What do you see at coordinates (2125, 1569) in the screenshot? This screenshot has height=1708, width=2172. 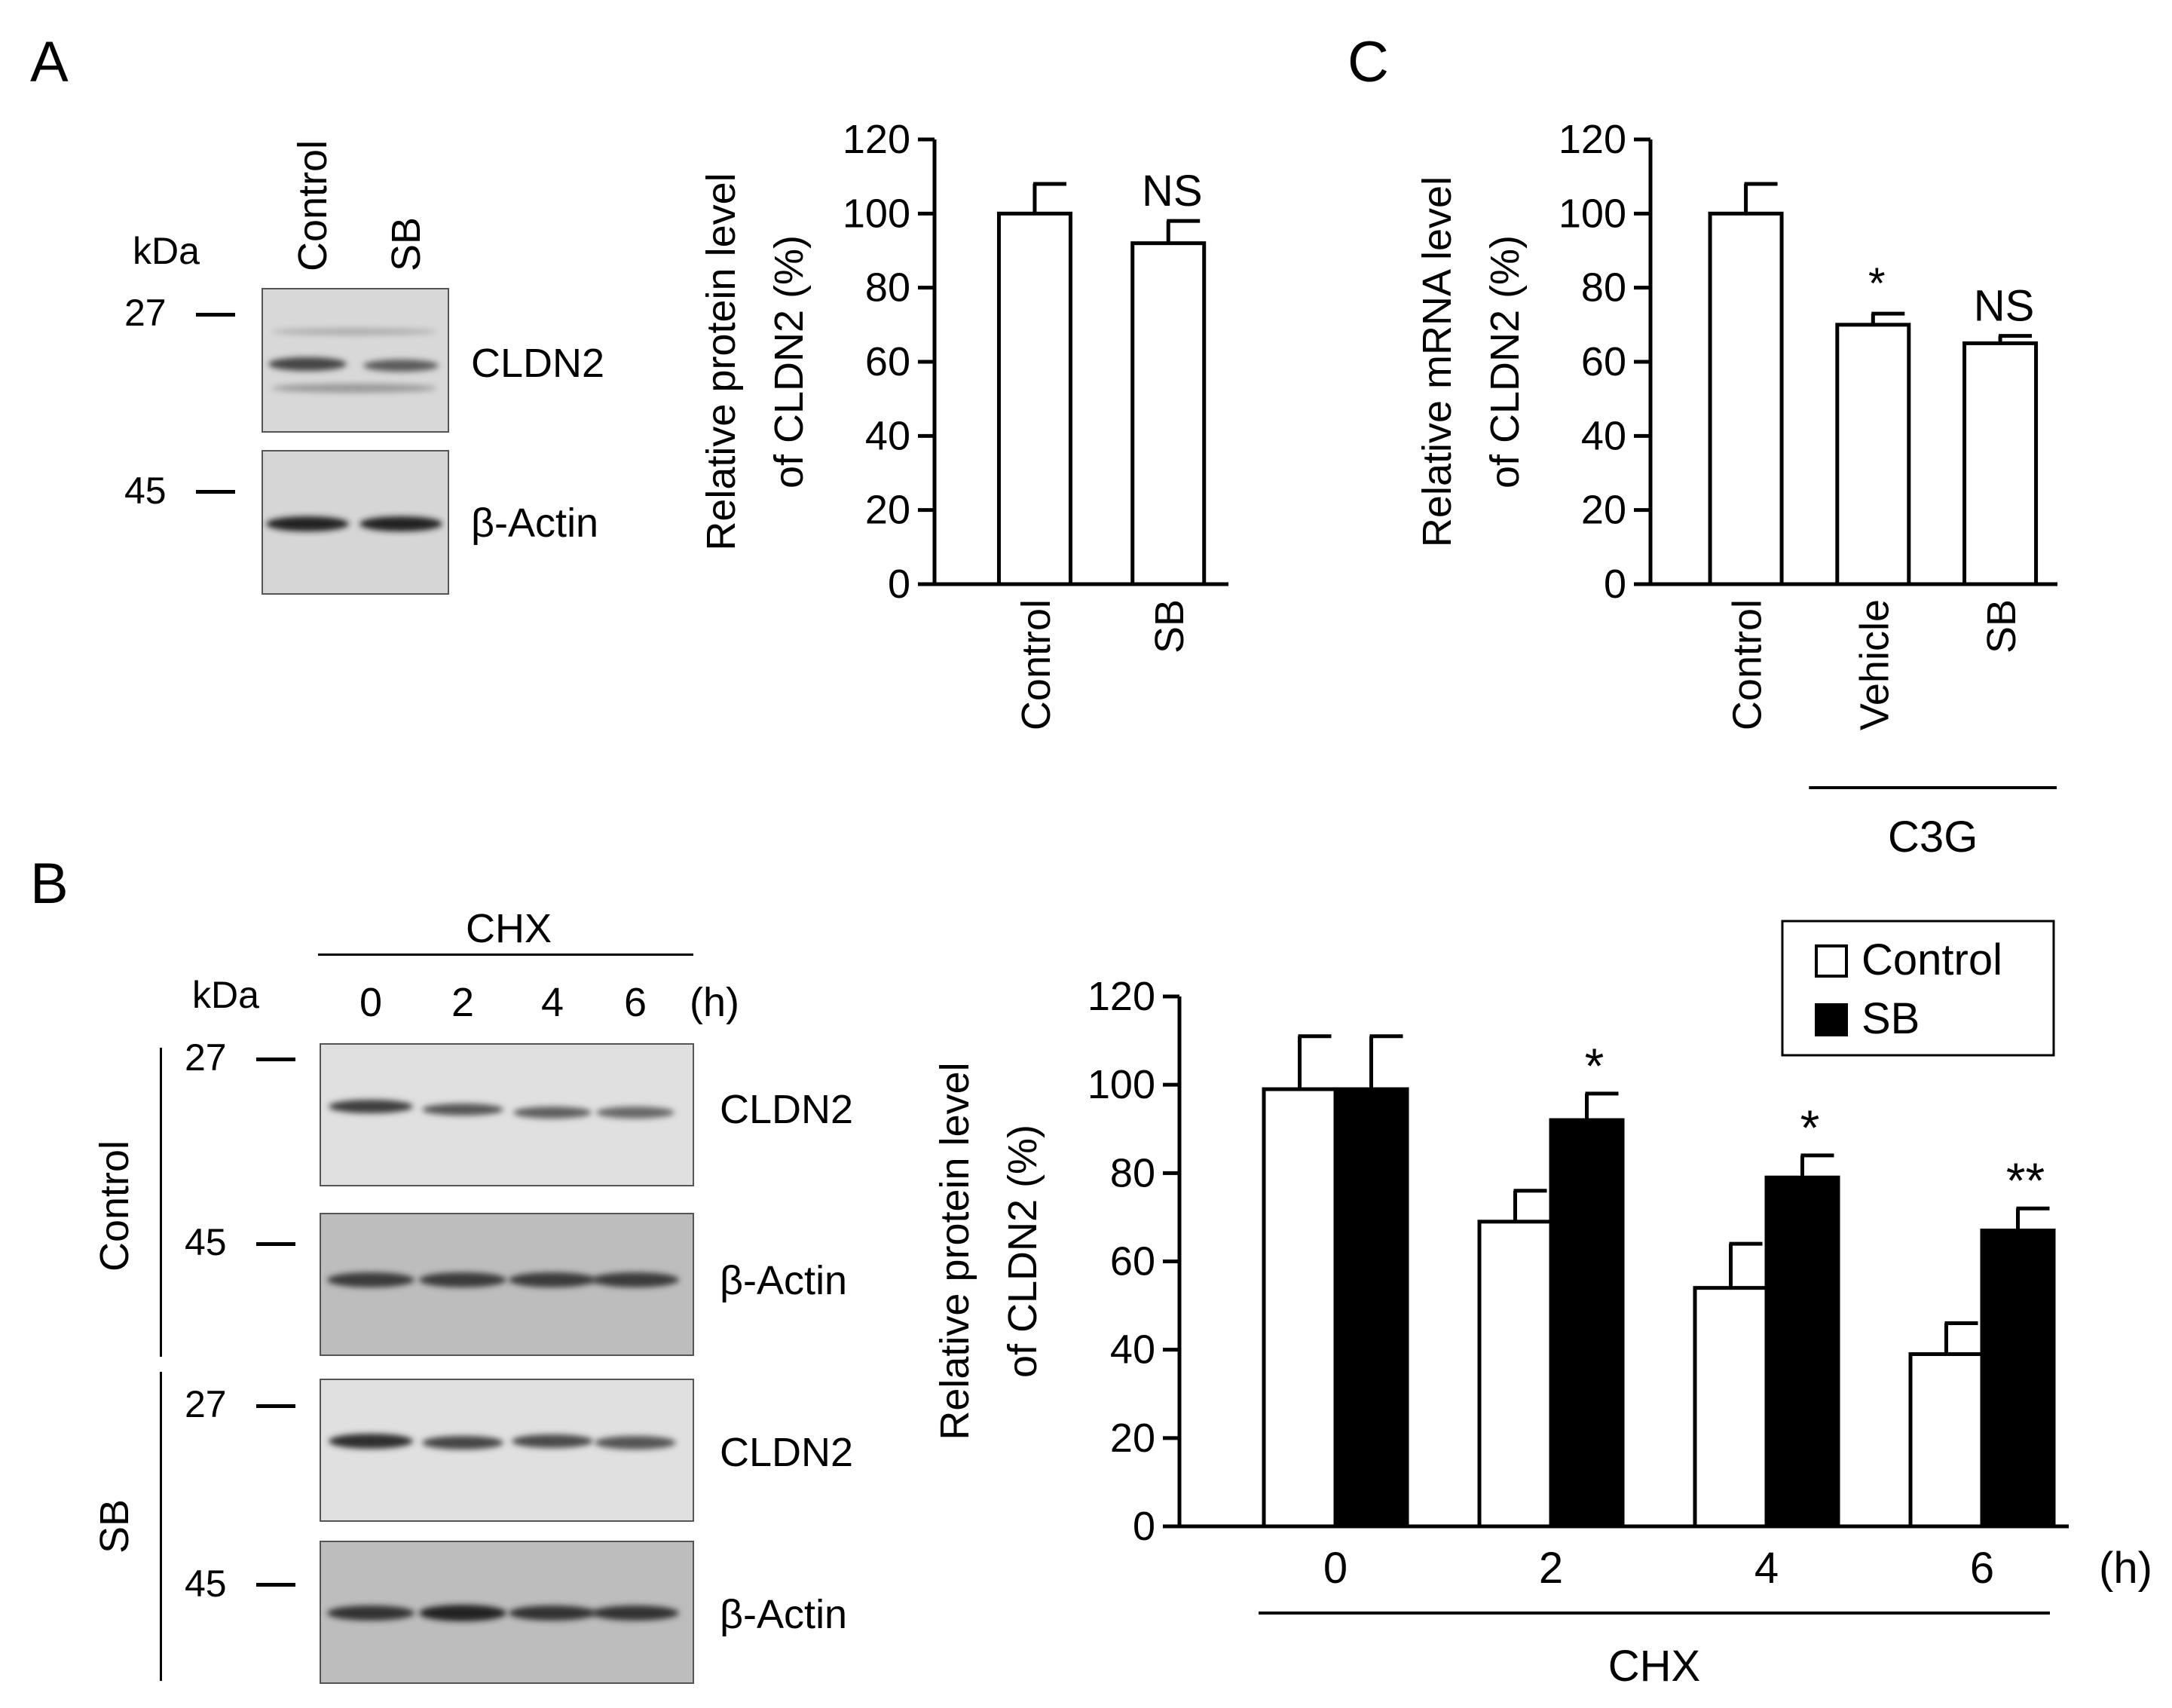 I see `chart-b-x-unit-label: (h)` at bounding box center [2125, 1569].